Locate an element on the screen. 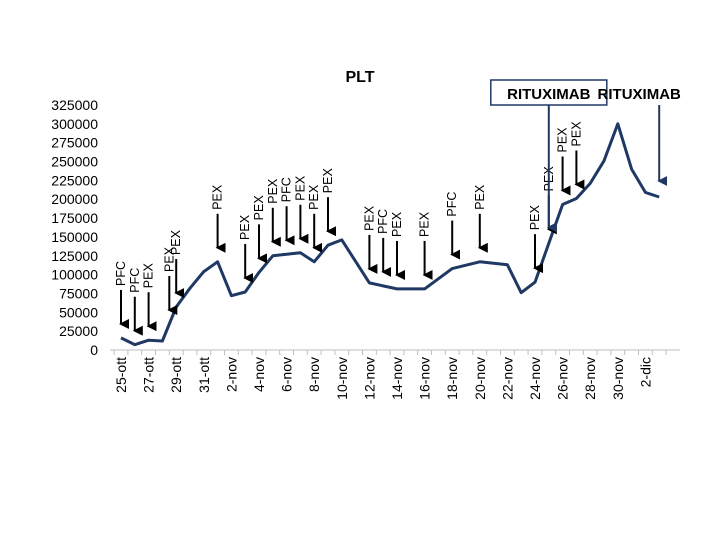 This screenshot has width=720, height=540. y-tick-label: 175000 is located at coordinates (74, 218).